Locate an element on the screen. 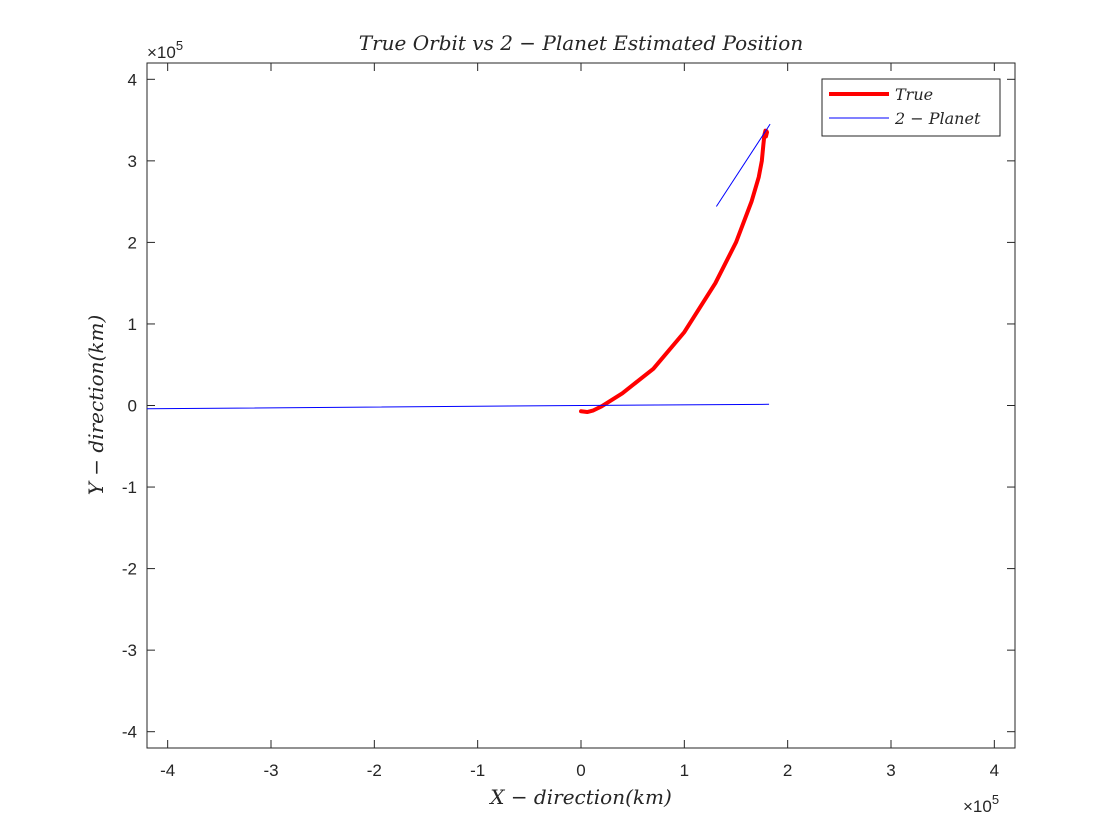  y-tick-label: 3 is located at coordinates (132, 161).